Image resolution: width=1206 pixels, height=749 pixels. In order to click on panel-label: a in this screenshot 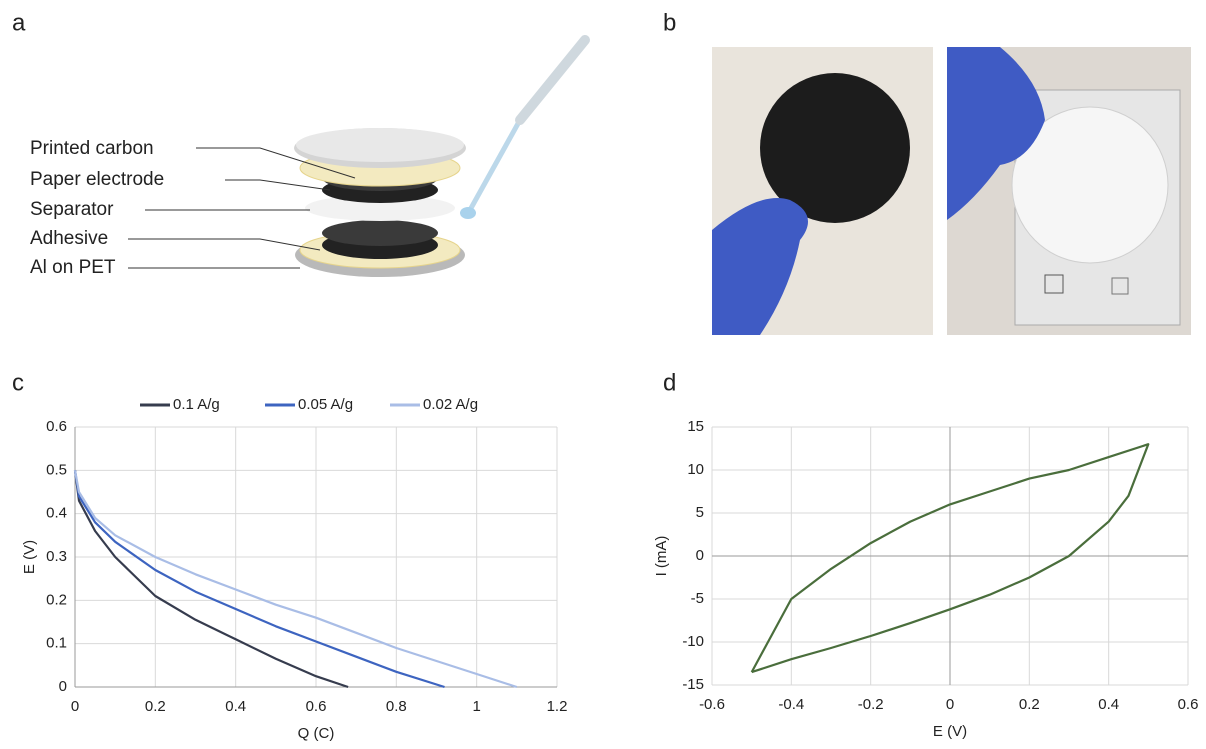, I will do `click(19, 22)`.